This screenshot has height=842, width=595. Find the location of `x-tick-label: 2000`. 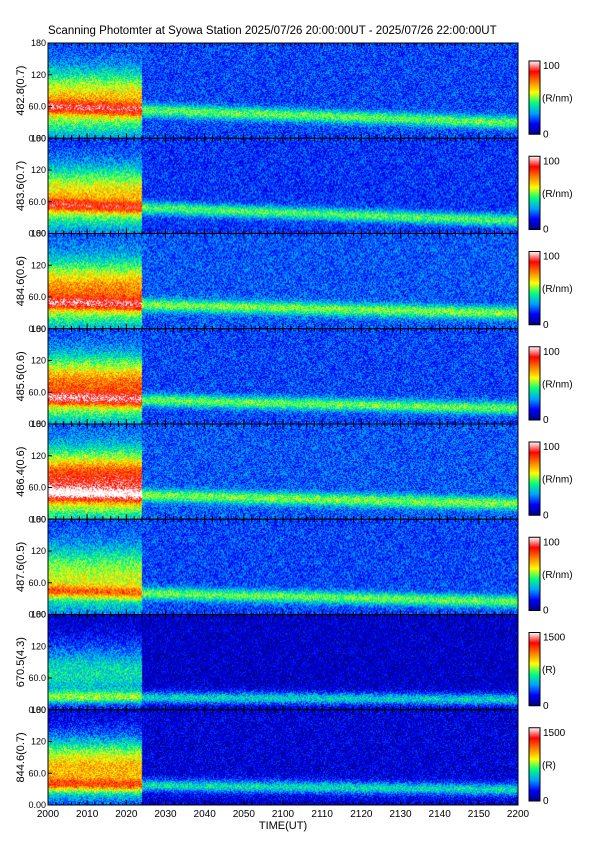

x-tick-label: 2000 is located at coordinates (48, 814).